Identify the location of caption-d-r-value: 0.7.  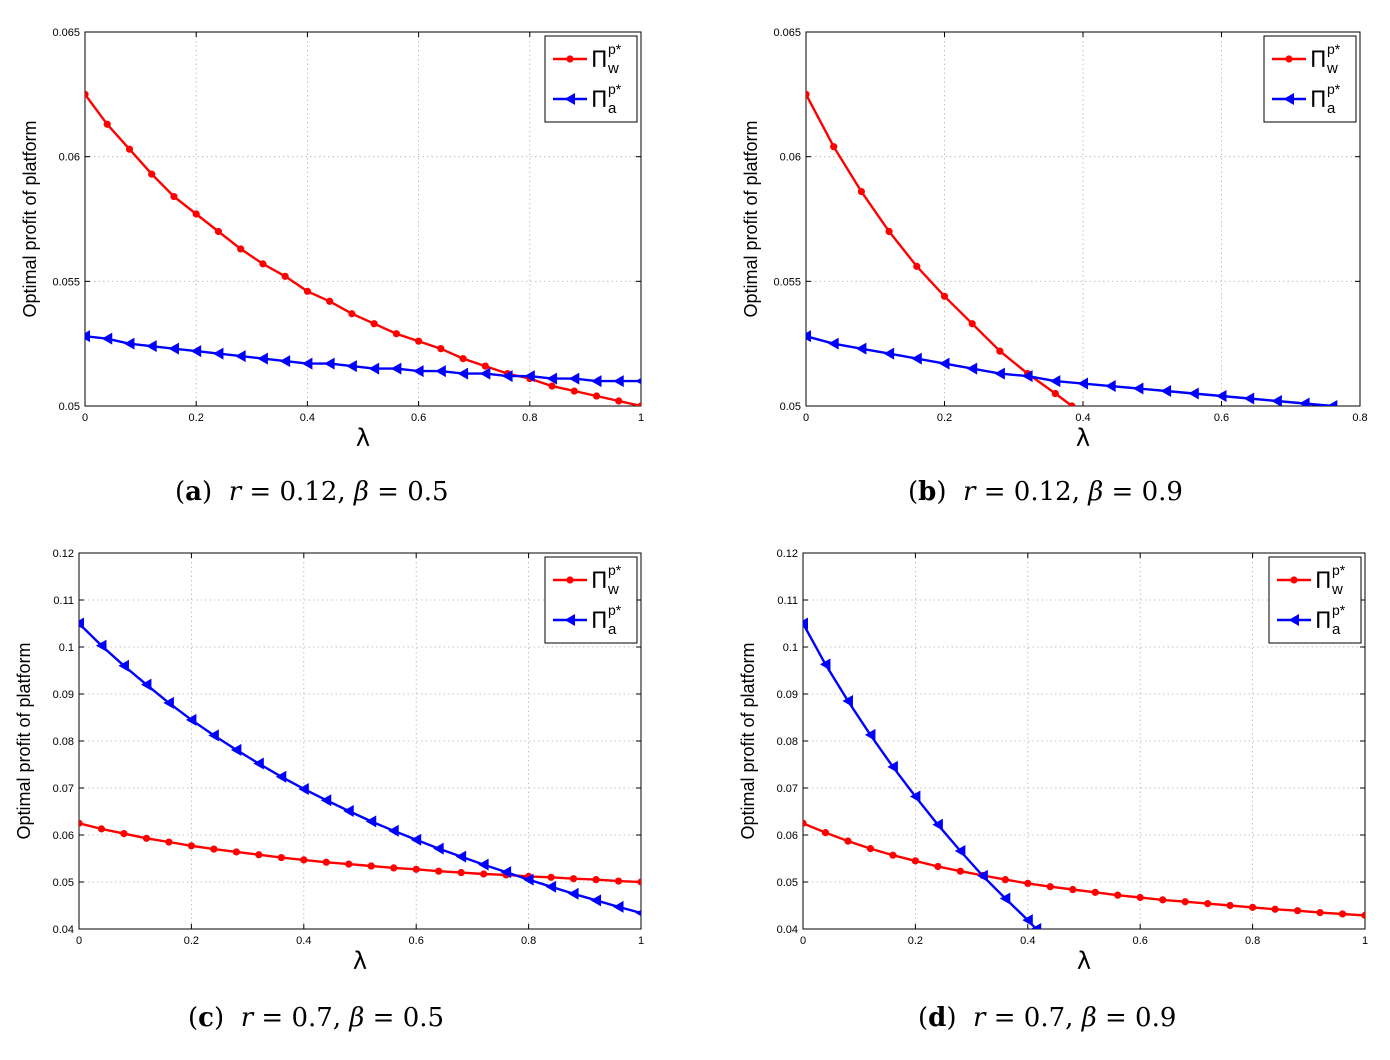
(1044, 1018).